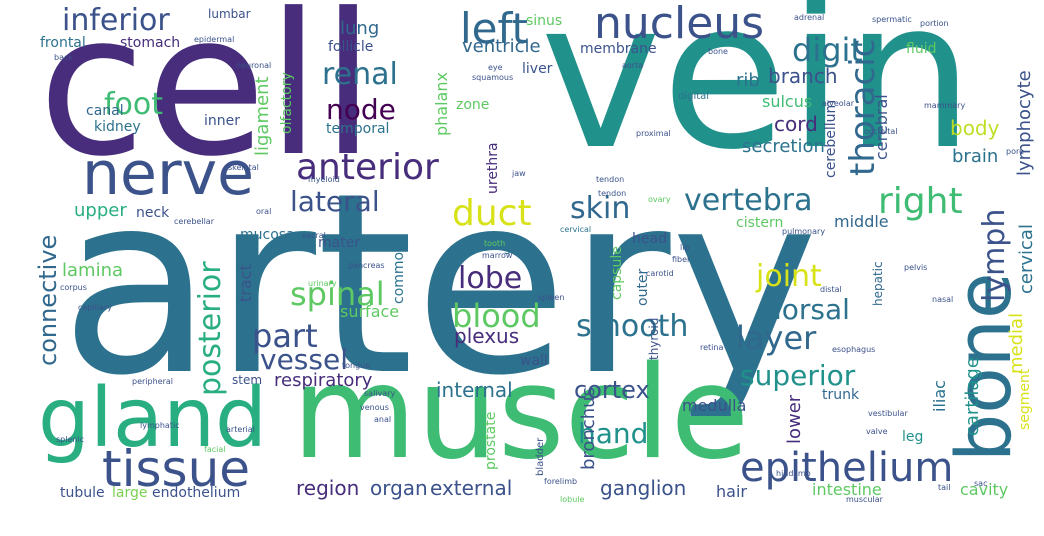 Image resolution: width=1044 pixels, height=536 pixels. What do you see at coordinates (1026, 259) in the screenshot?
I see `word-cervical: cervical` at bounding box center [1026, 259].